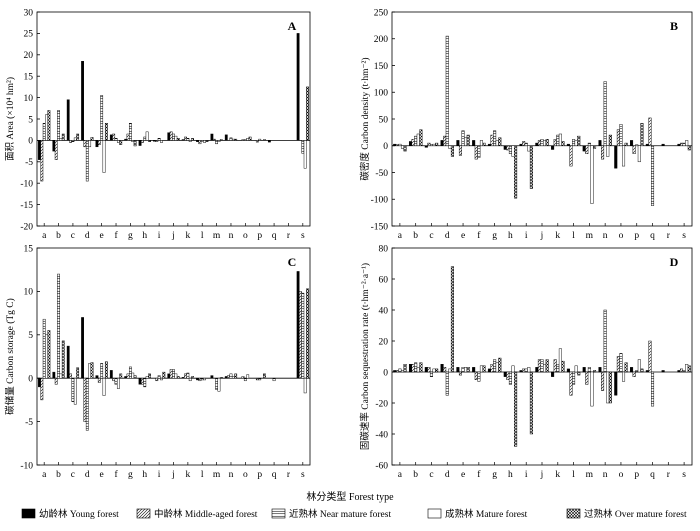 Image resolution: width=700 pixels, height=531 pixels. Describe the element at coordinates (463, 138) in the screenshot. I see `bar-b-e-near` at that location.